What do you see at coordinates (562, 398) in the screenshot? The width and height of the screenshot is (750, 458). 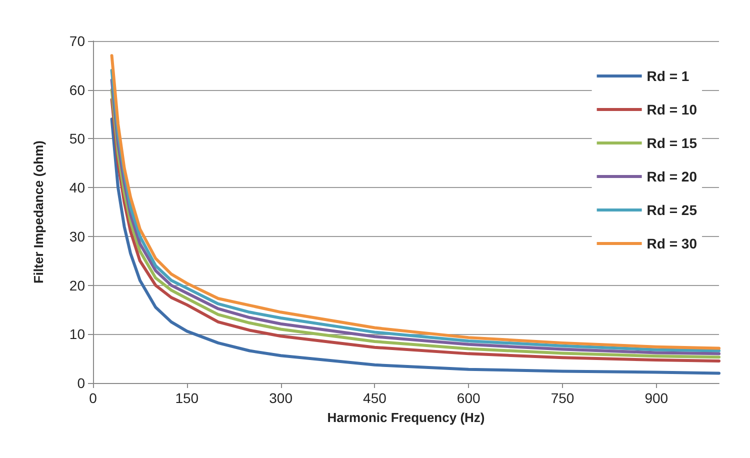 I see `x-tick-label: 750` at bounding box center [562, 398].